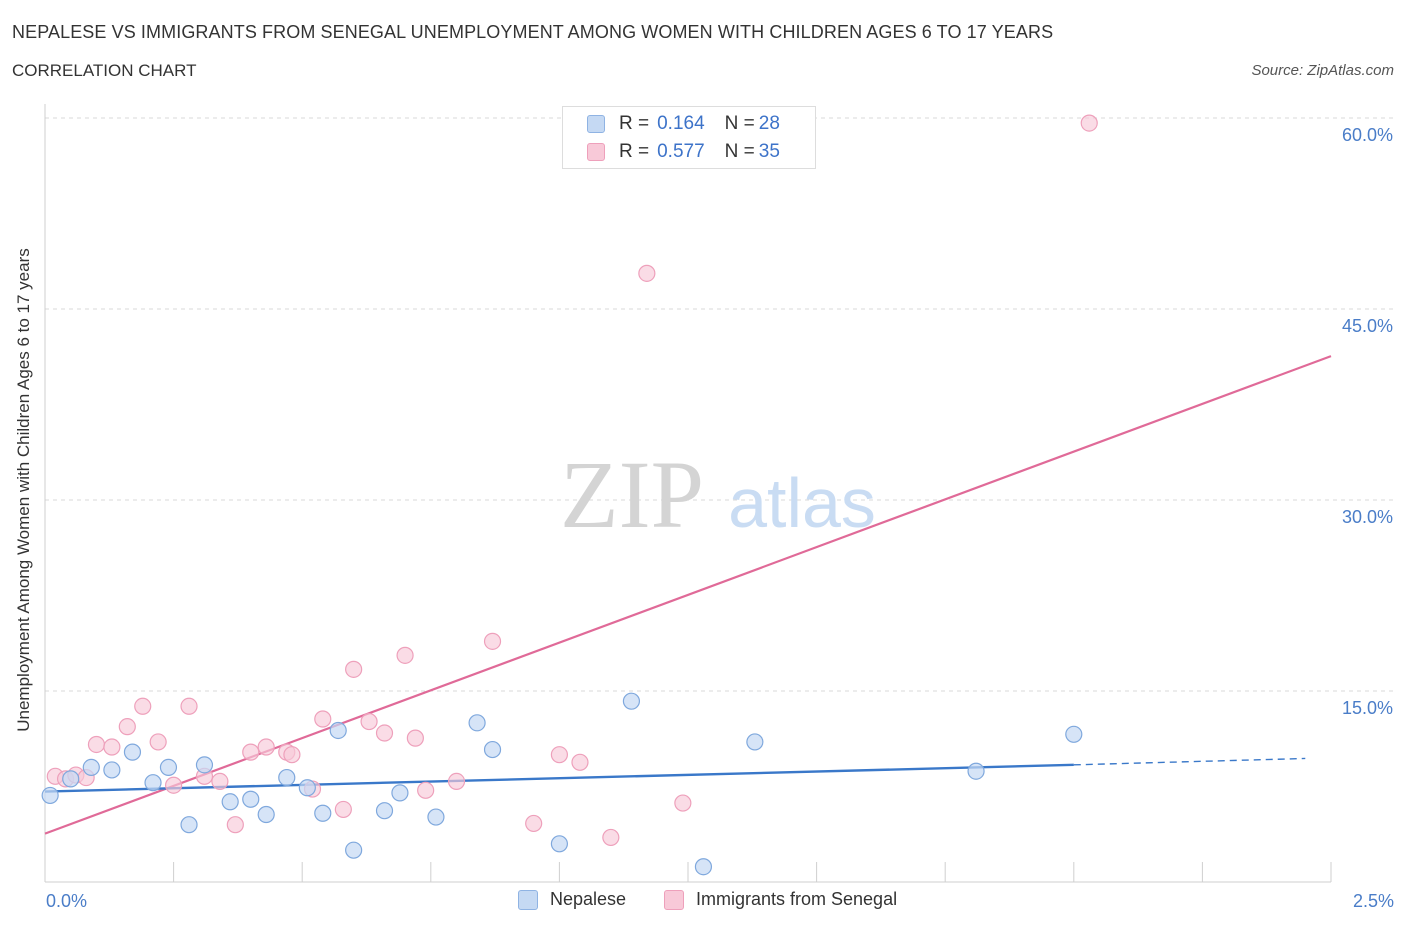 Image resolution: width=1406 pixels, height=930 pixels. I want to click on n-value: 35, so click(769, 151).